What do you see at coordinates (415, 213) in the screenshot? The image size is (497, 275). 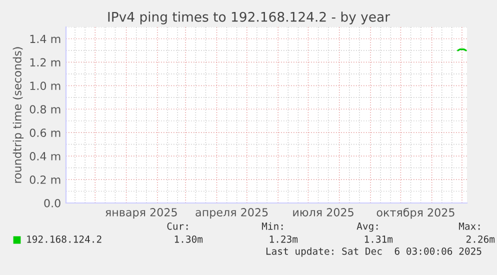 I see `x-tick-label: октября 2025` at bounding box center [415, 213].